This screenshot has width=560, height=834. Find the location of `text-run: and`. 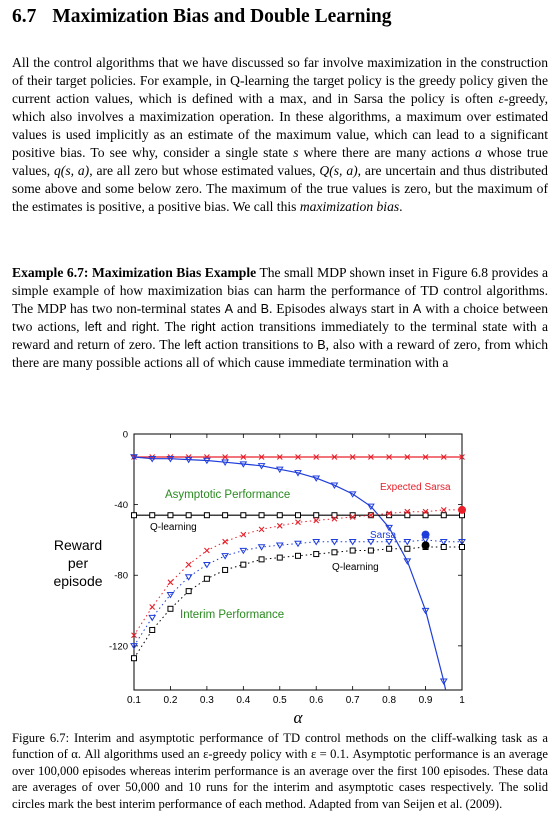

text-run: and is located at coordinates (247, 308).